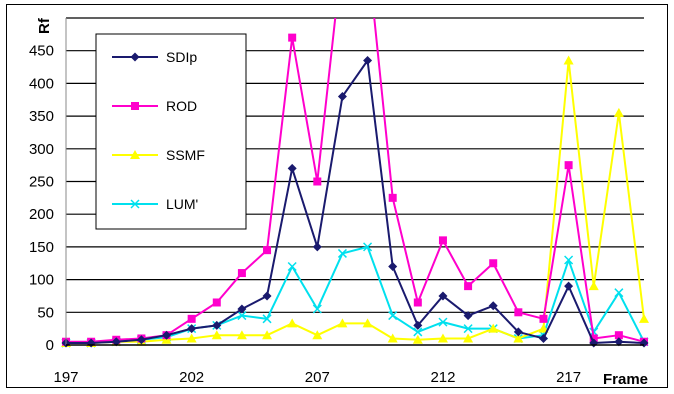 The height and width of the screenshot is (394, 674). I want to click on y-tick-labels: 0 50 100 150 200 250 300 350 400 450, so click(41, 198).